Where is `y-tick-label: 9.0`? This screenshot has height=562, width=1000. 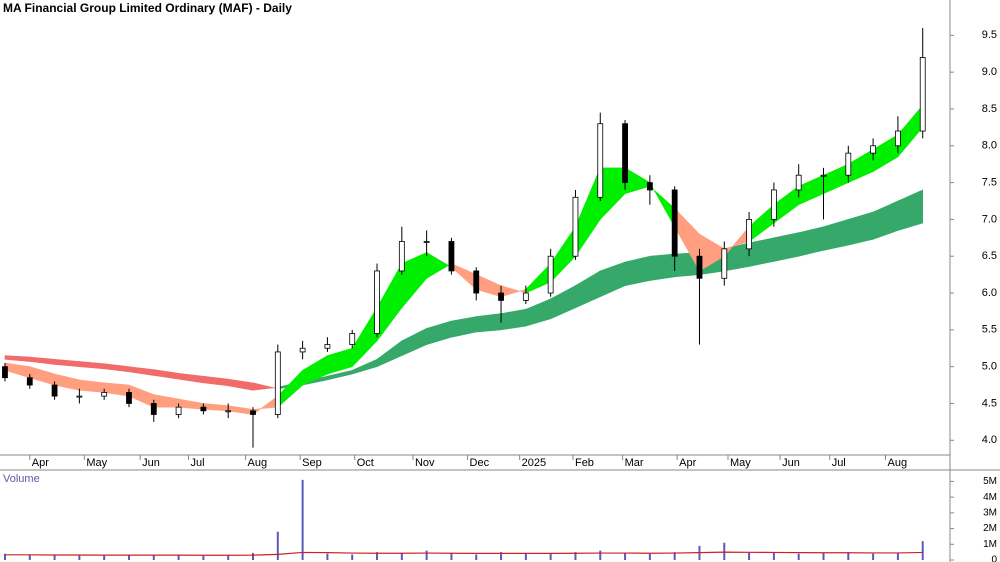 y-tick-label: 9.0 is located at coordinates (989, 72).